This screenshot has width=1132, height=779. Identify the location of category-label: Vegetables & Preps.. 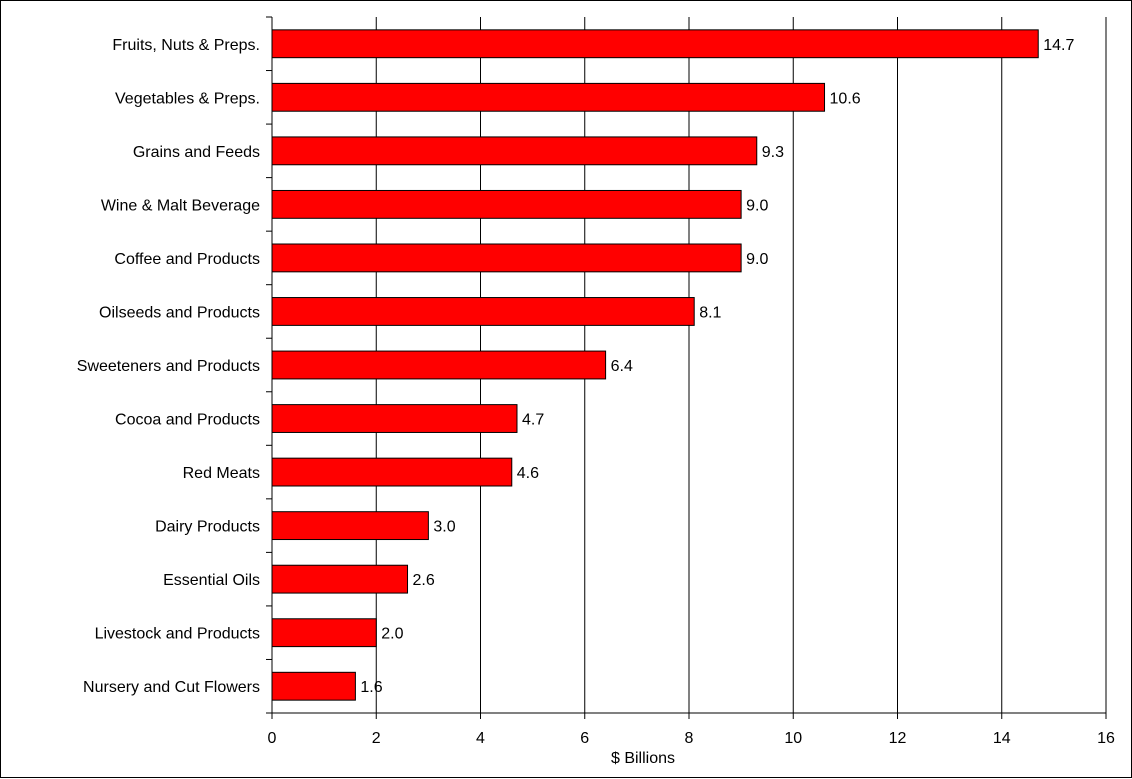
(187, 98).